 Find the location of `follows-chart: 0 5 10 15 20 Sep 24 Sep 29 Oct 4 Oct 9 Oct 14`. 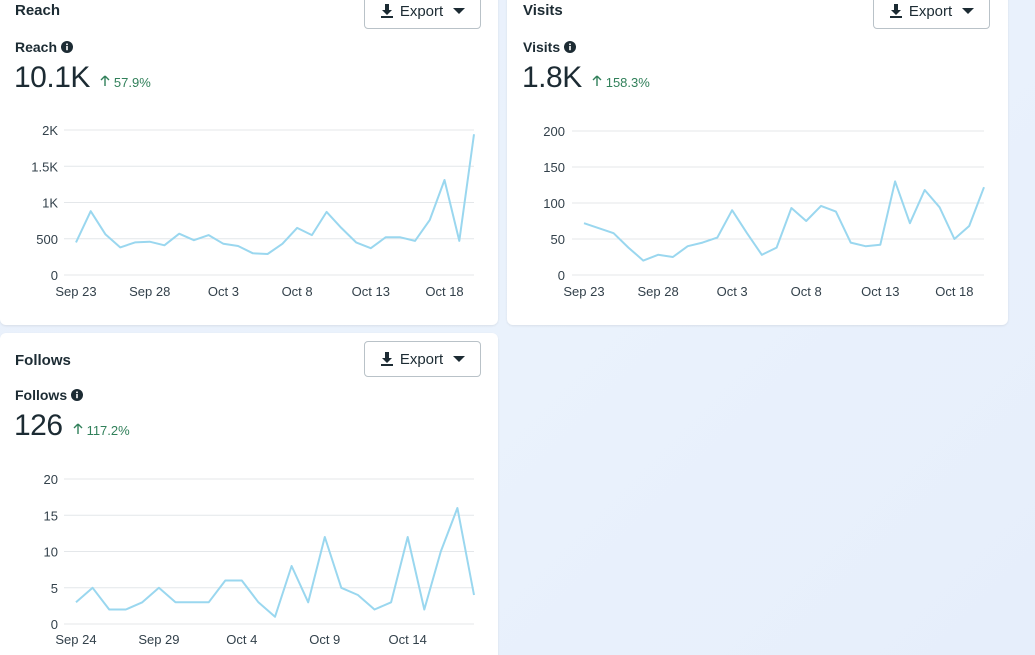

follows-chart: 0 5 10 15 20 Sep 24 Sep 29 Oct 4 Oct 9 Oct 14 is located at coordinates (259, 559).